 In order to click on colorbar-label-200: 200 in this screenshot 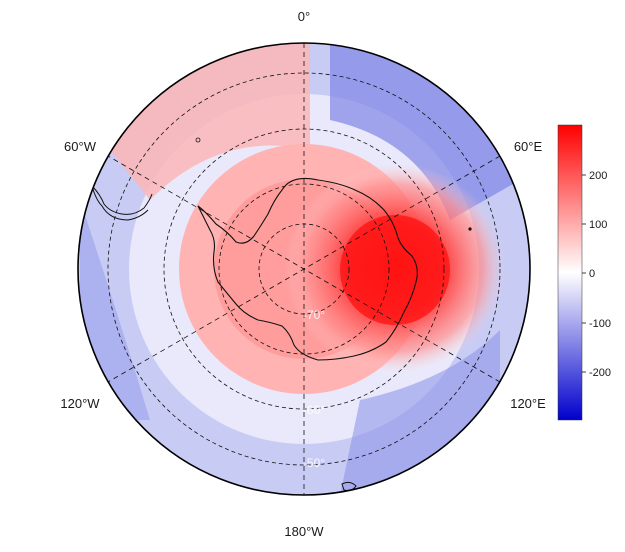, I will do `click(598, 176)`.